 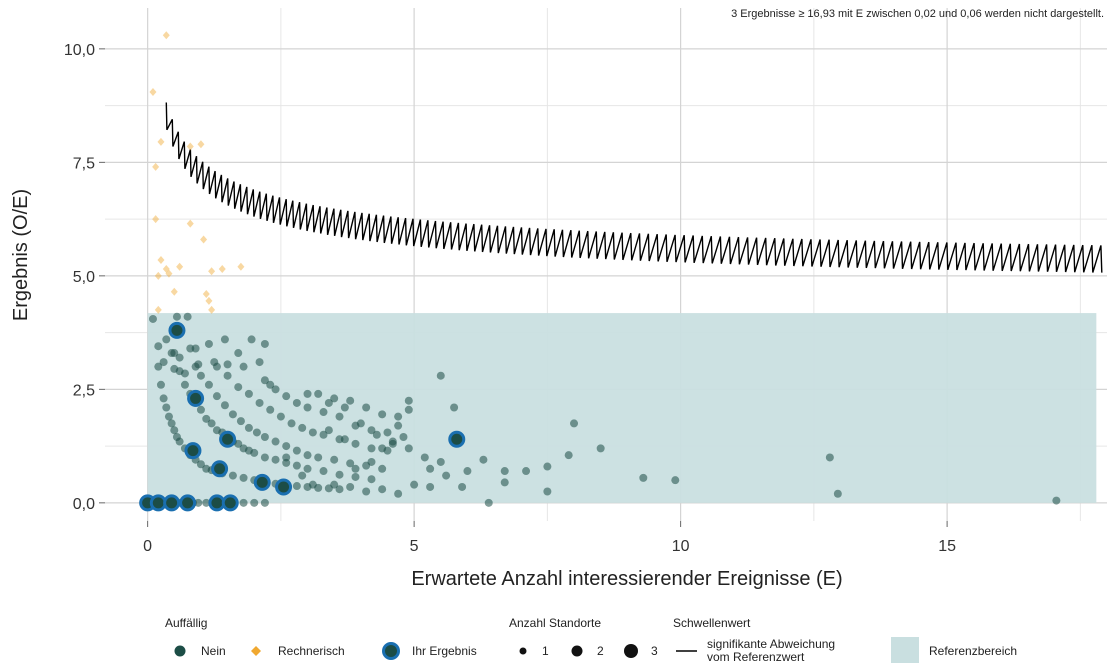 What do you see at coordinates (147, 546) in the screenshot?
I see `x-tick-label: 0` at bounding box center [147, 546].